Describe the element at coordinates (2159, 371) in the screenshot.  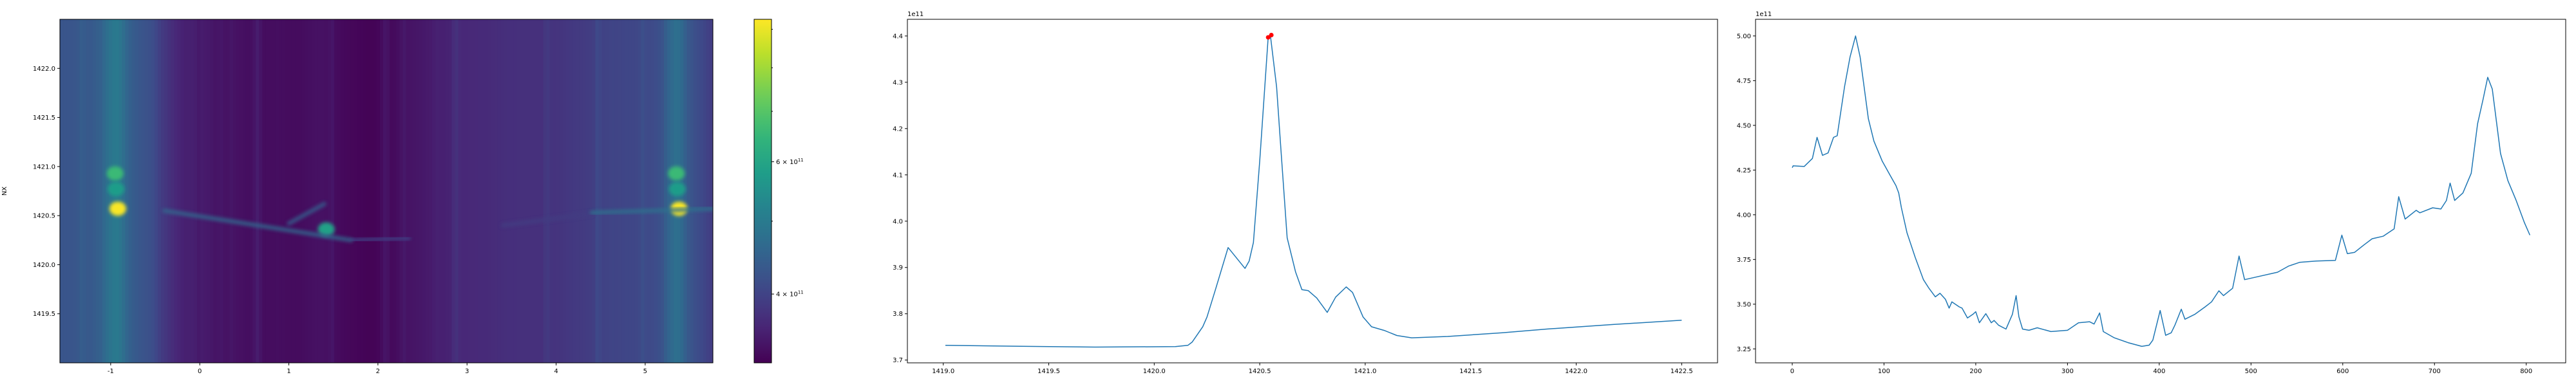
I see `x-tick-label: 400` at that location.